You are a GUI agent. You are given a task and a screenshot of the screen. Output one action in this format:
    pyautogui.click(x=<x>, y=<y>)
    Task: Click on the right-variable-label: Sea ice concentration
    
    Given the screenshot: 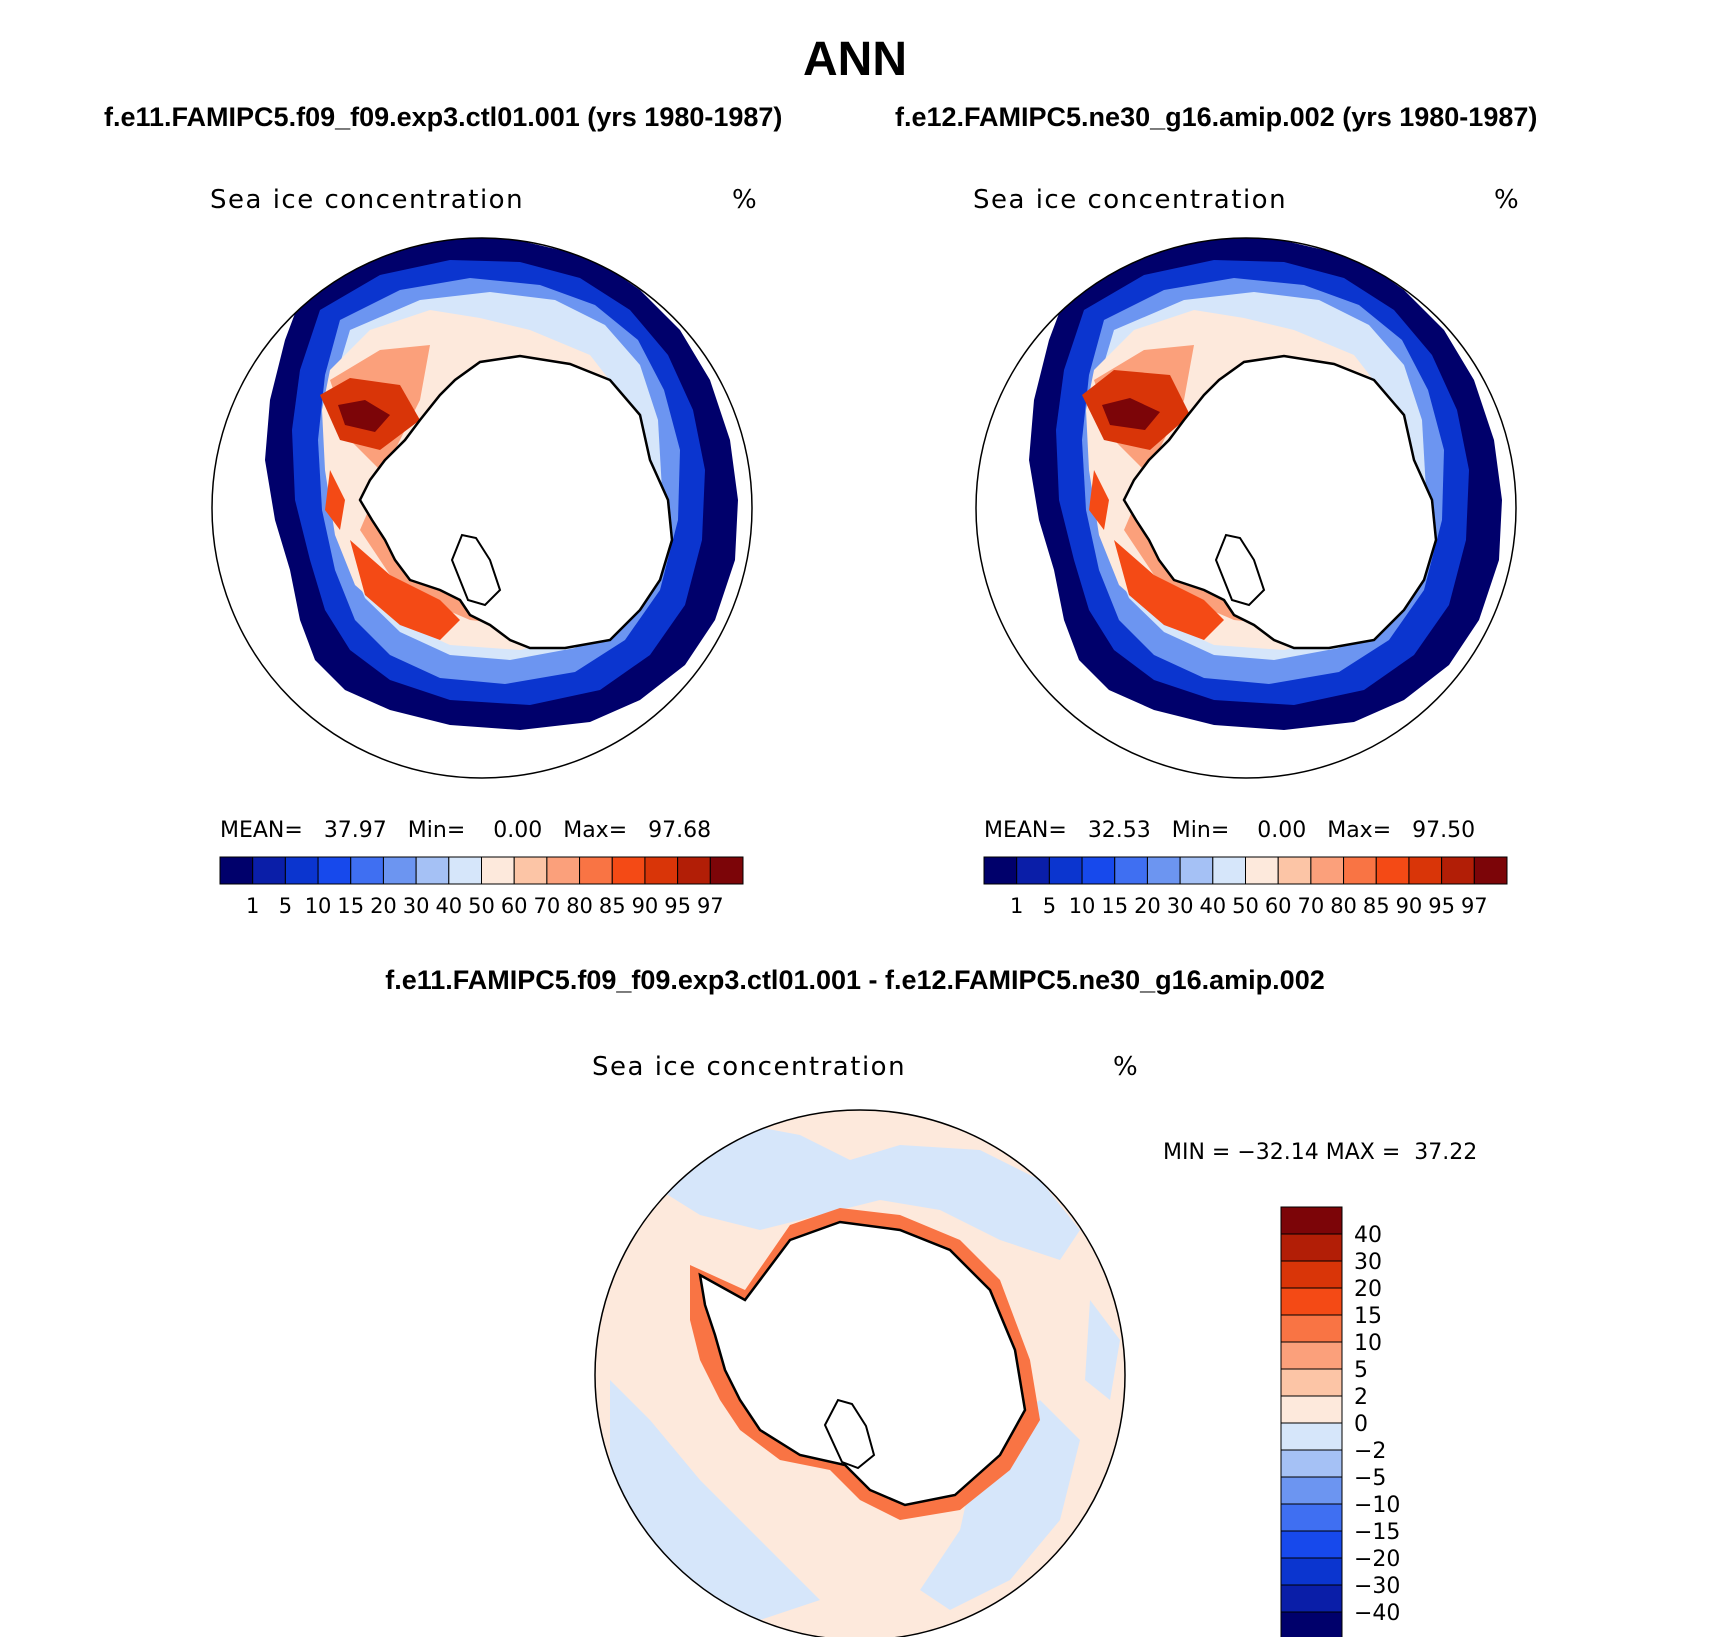 What is the action you would take?
    pyautogui.click(x=1130, y=200)
    